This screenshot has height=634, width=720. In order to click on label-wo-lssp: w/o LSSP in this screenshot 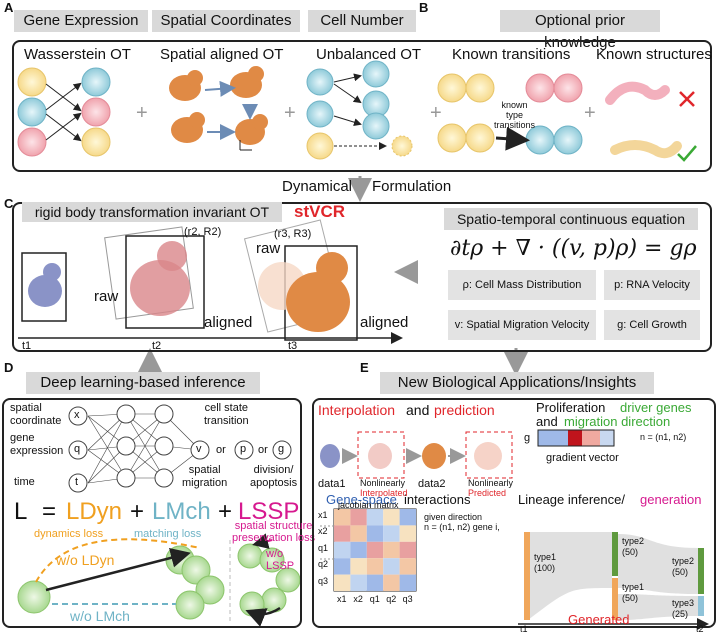, I will do `click(280, 560)`.